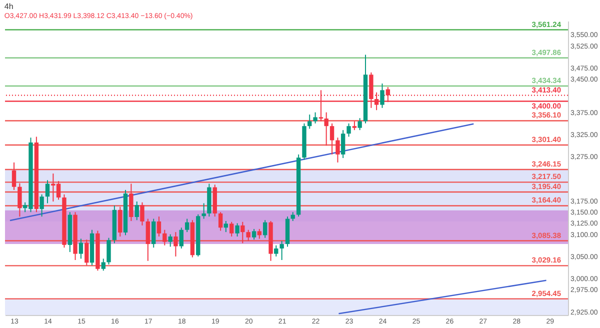  I want to click on chart-title: 4h, so click(9, 6).